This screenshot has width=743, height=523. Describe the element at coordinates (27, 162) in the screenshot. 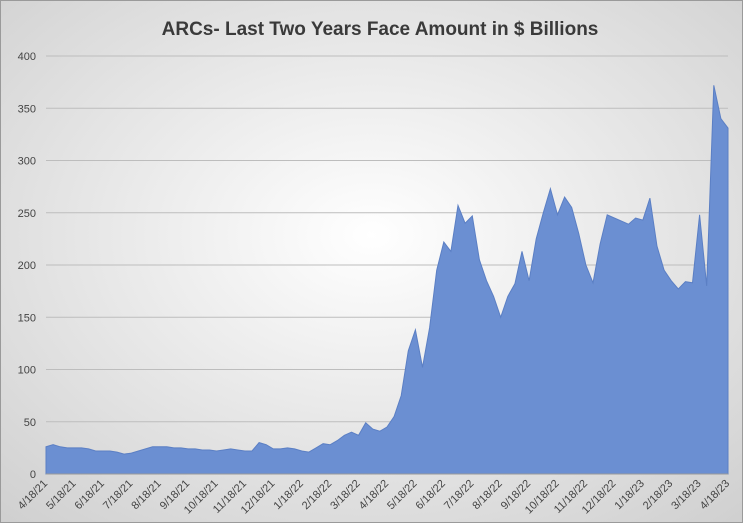

I see `y-tick-label: 300` at that location.